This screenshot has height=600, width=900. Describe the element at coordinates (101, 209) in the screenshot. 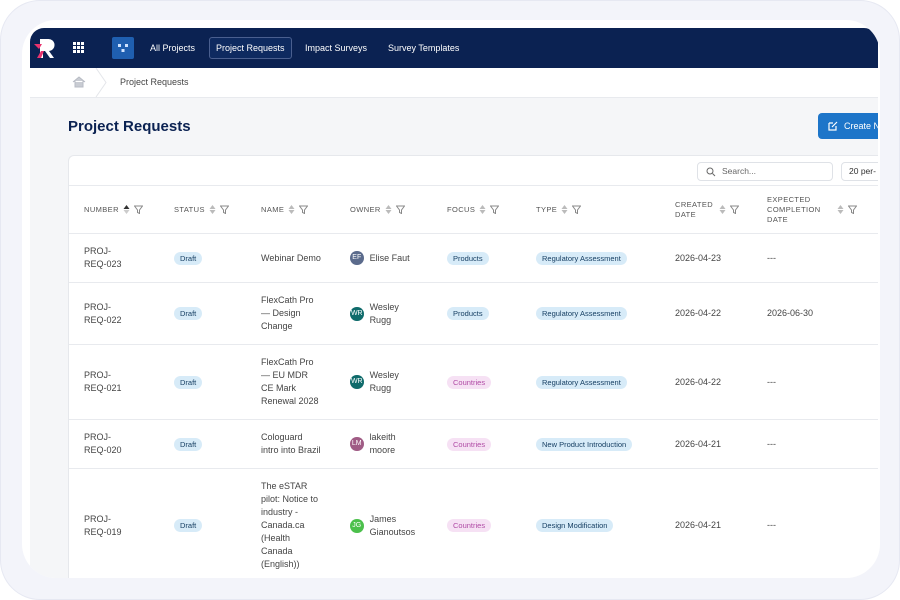

I see `header-label: NUMBER` at that location.